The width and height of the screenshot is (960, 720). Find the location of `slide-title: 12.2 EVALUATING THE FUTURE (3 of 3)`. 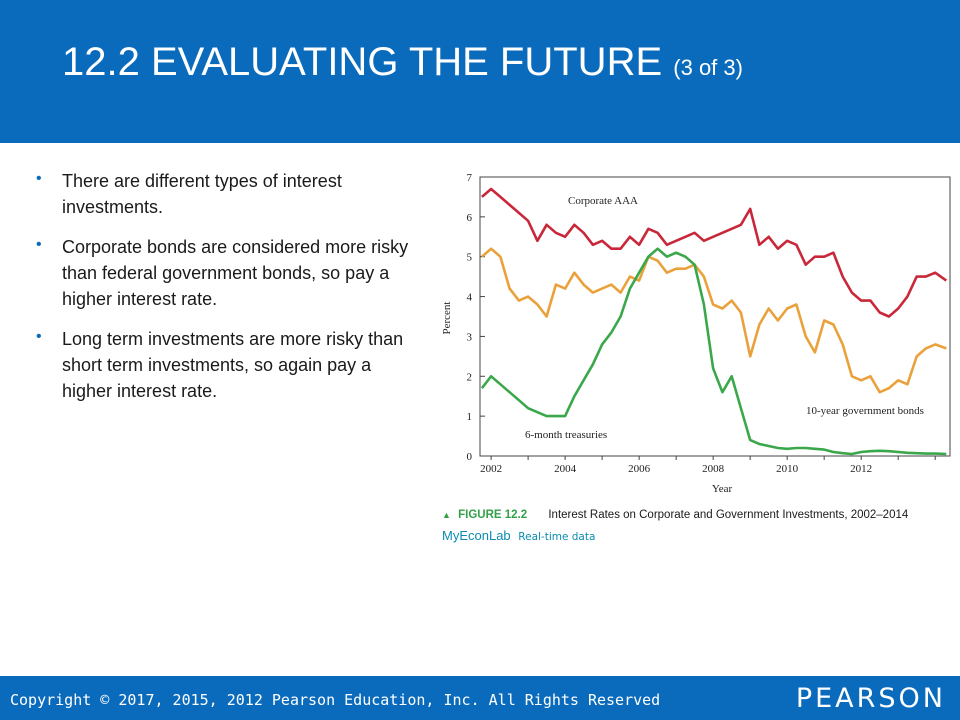

slide-title: 12.2 EVALUATING THE FUTURE (3 of 3) is located at coordinates (402, 62).